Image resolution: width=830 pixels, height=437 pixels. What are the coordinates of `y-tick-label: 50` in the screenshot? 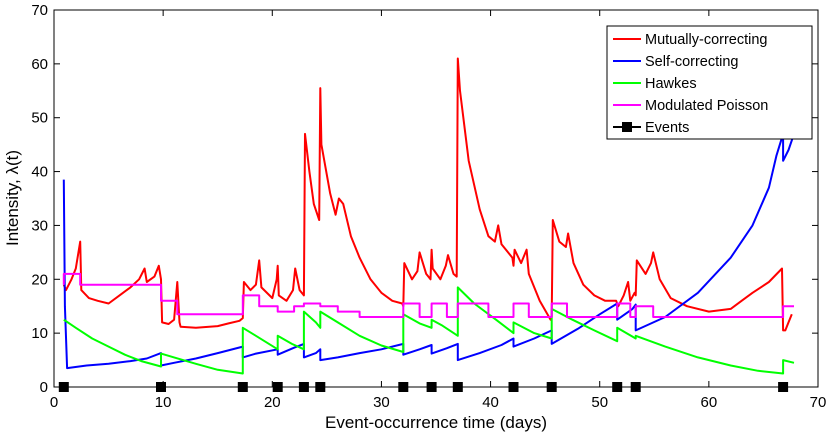 It's located at (39, 118).